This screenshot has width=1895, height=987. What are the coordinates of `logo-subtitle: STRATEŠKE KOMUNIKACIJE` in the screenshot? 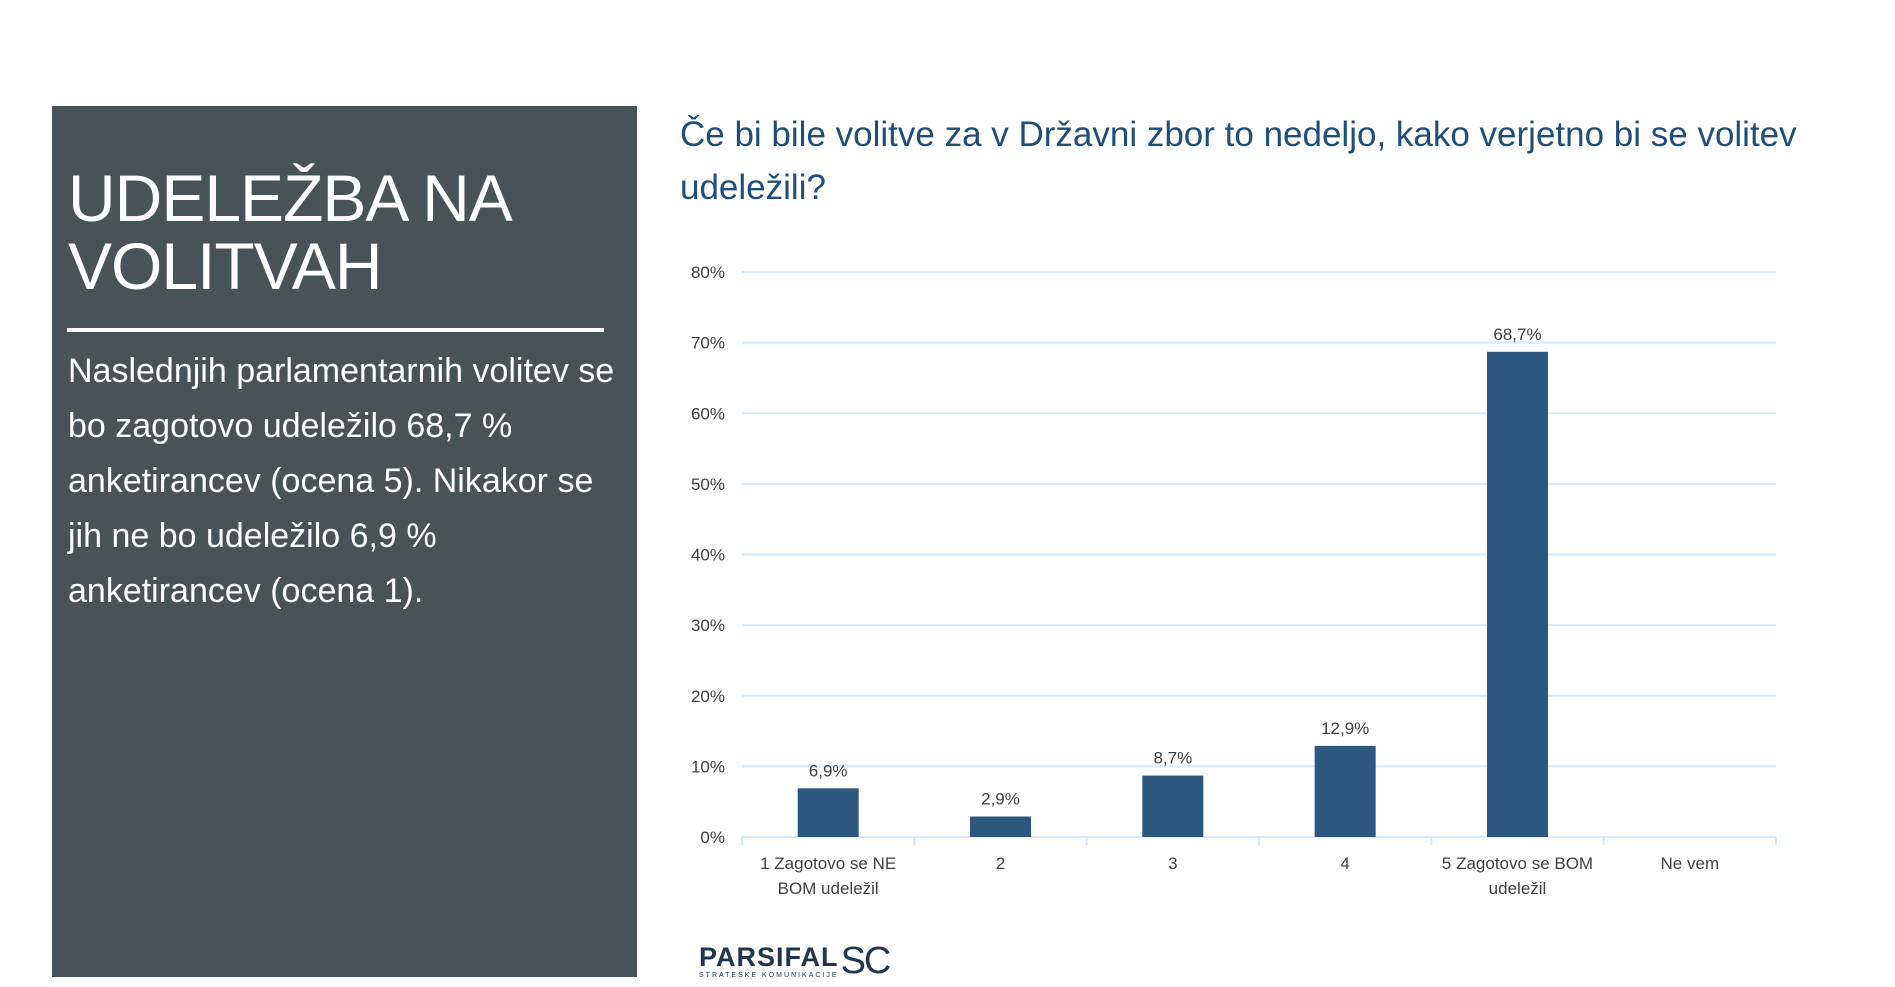 It's located at (769, 975).